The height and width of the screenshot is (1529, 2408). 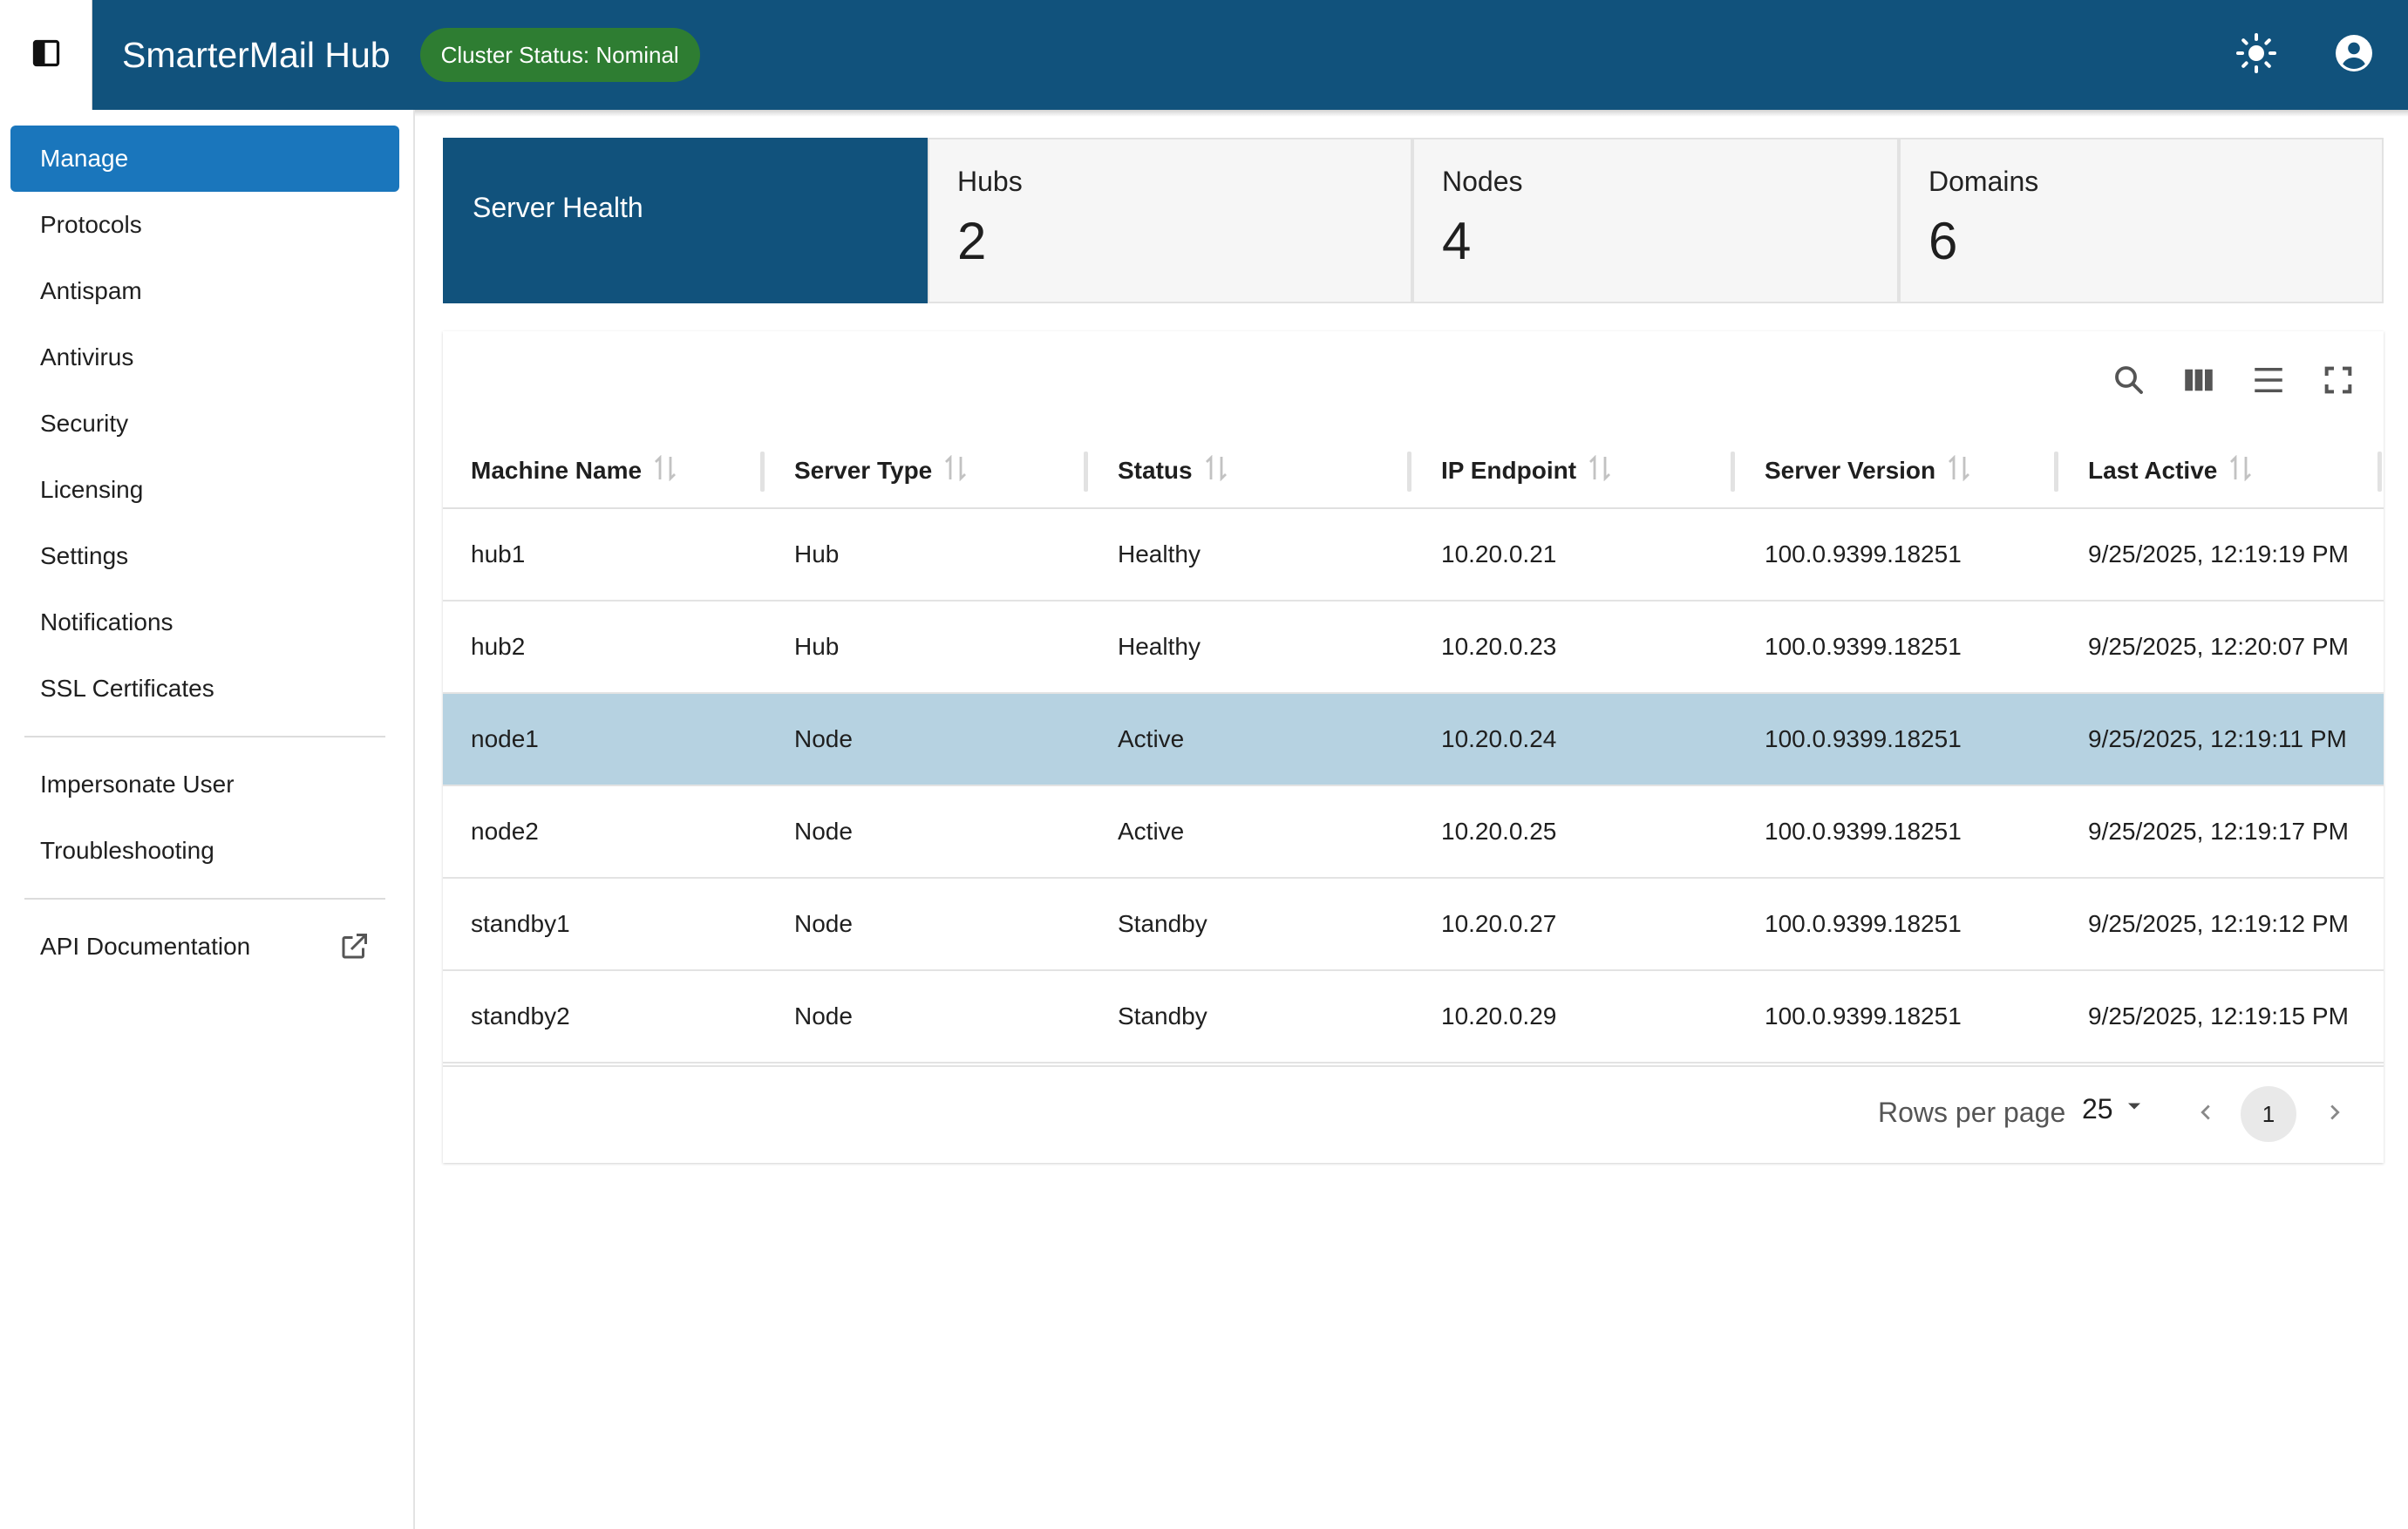 I want to click on search-button, so click(x=2129, y=381).